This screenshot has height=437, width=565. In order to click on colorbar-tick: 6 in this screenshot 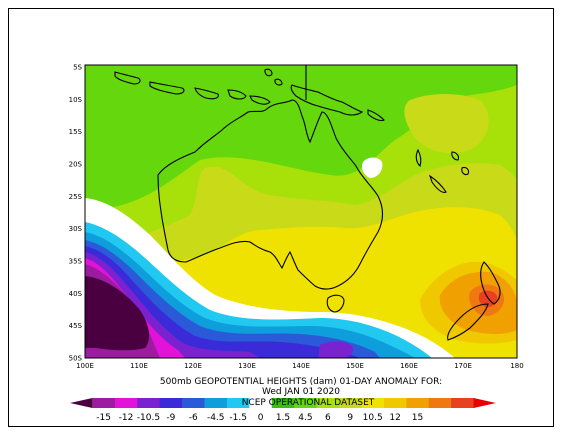, I will do `click(328, 418)`.